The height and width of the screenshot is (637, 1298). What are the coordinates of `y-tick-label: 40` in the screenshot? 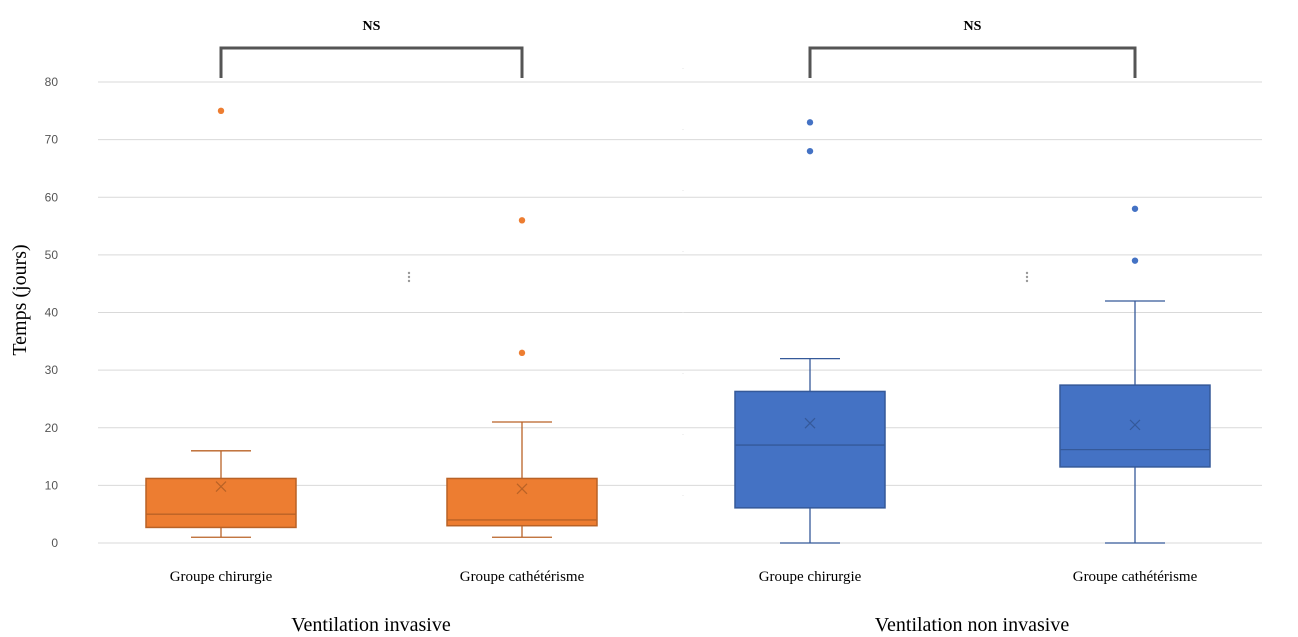 It's located at (52, 313).